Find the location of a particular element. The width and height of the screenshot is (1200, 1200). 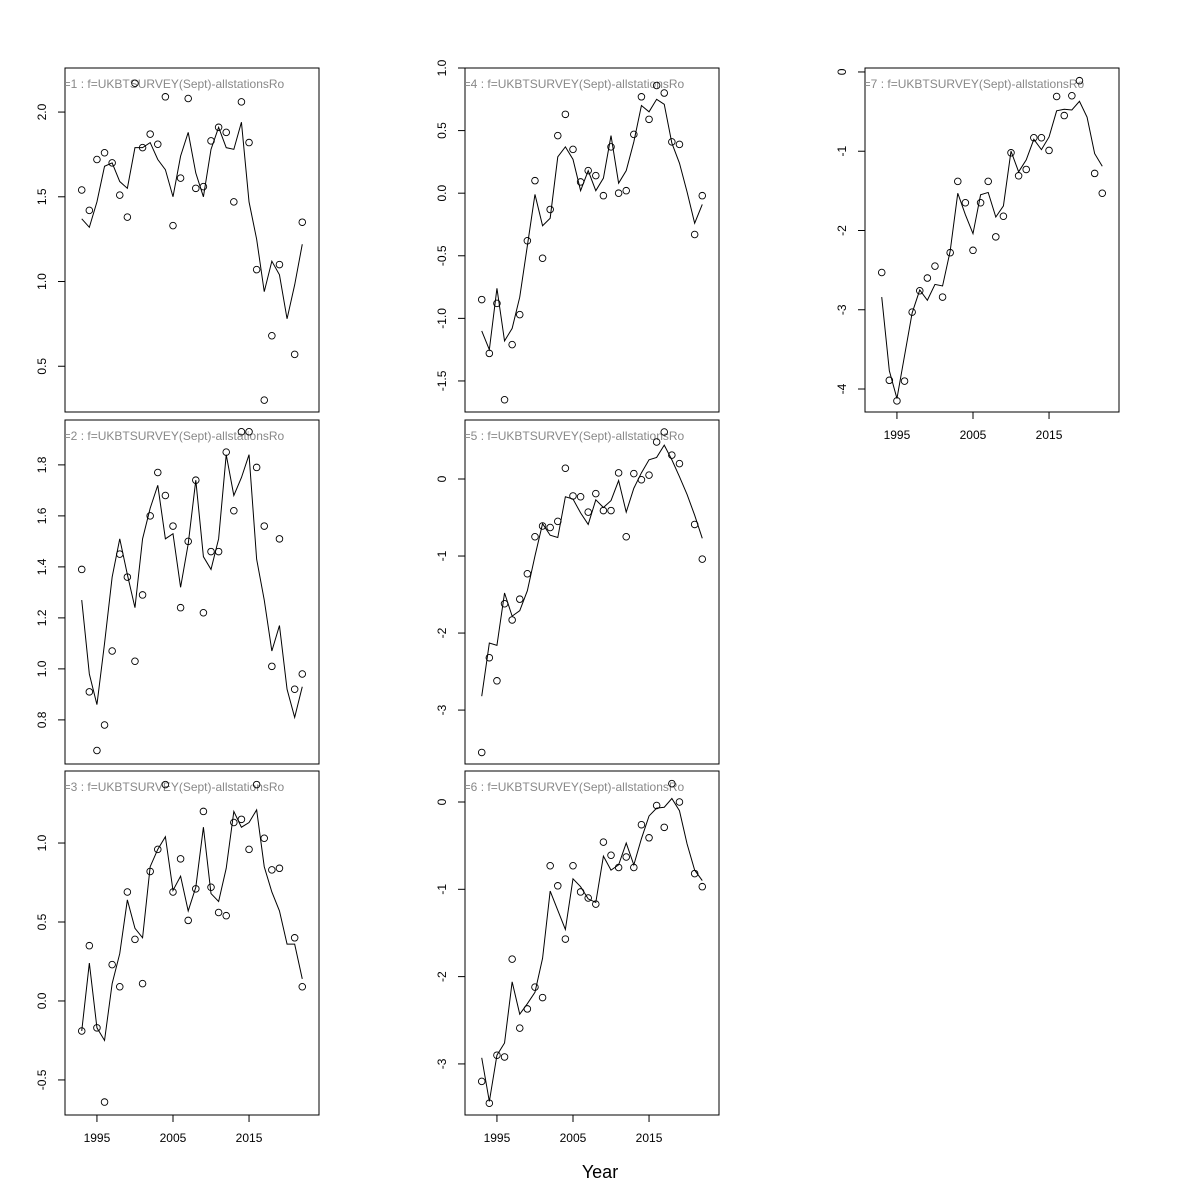

y-tick-label: 1.8 is located at coordinates (42, 464).